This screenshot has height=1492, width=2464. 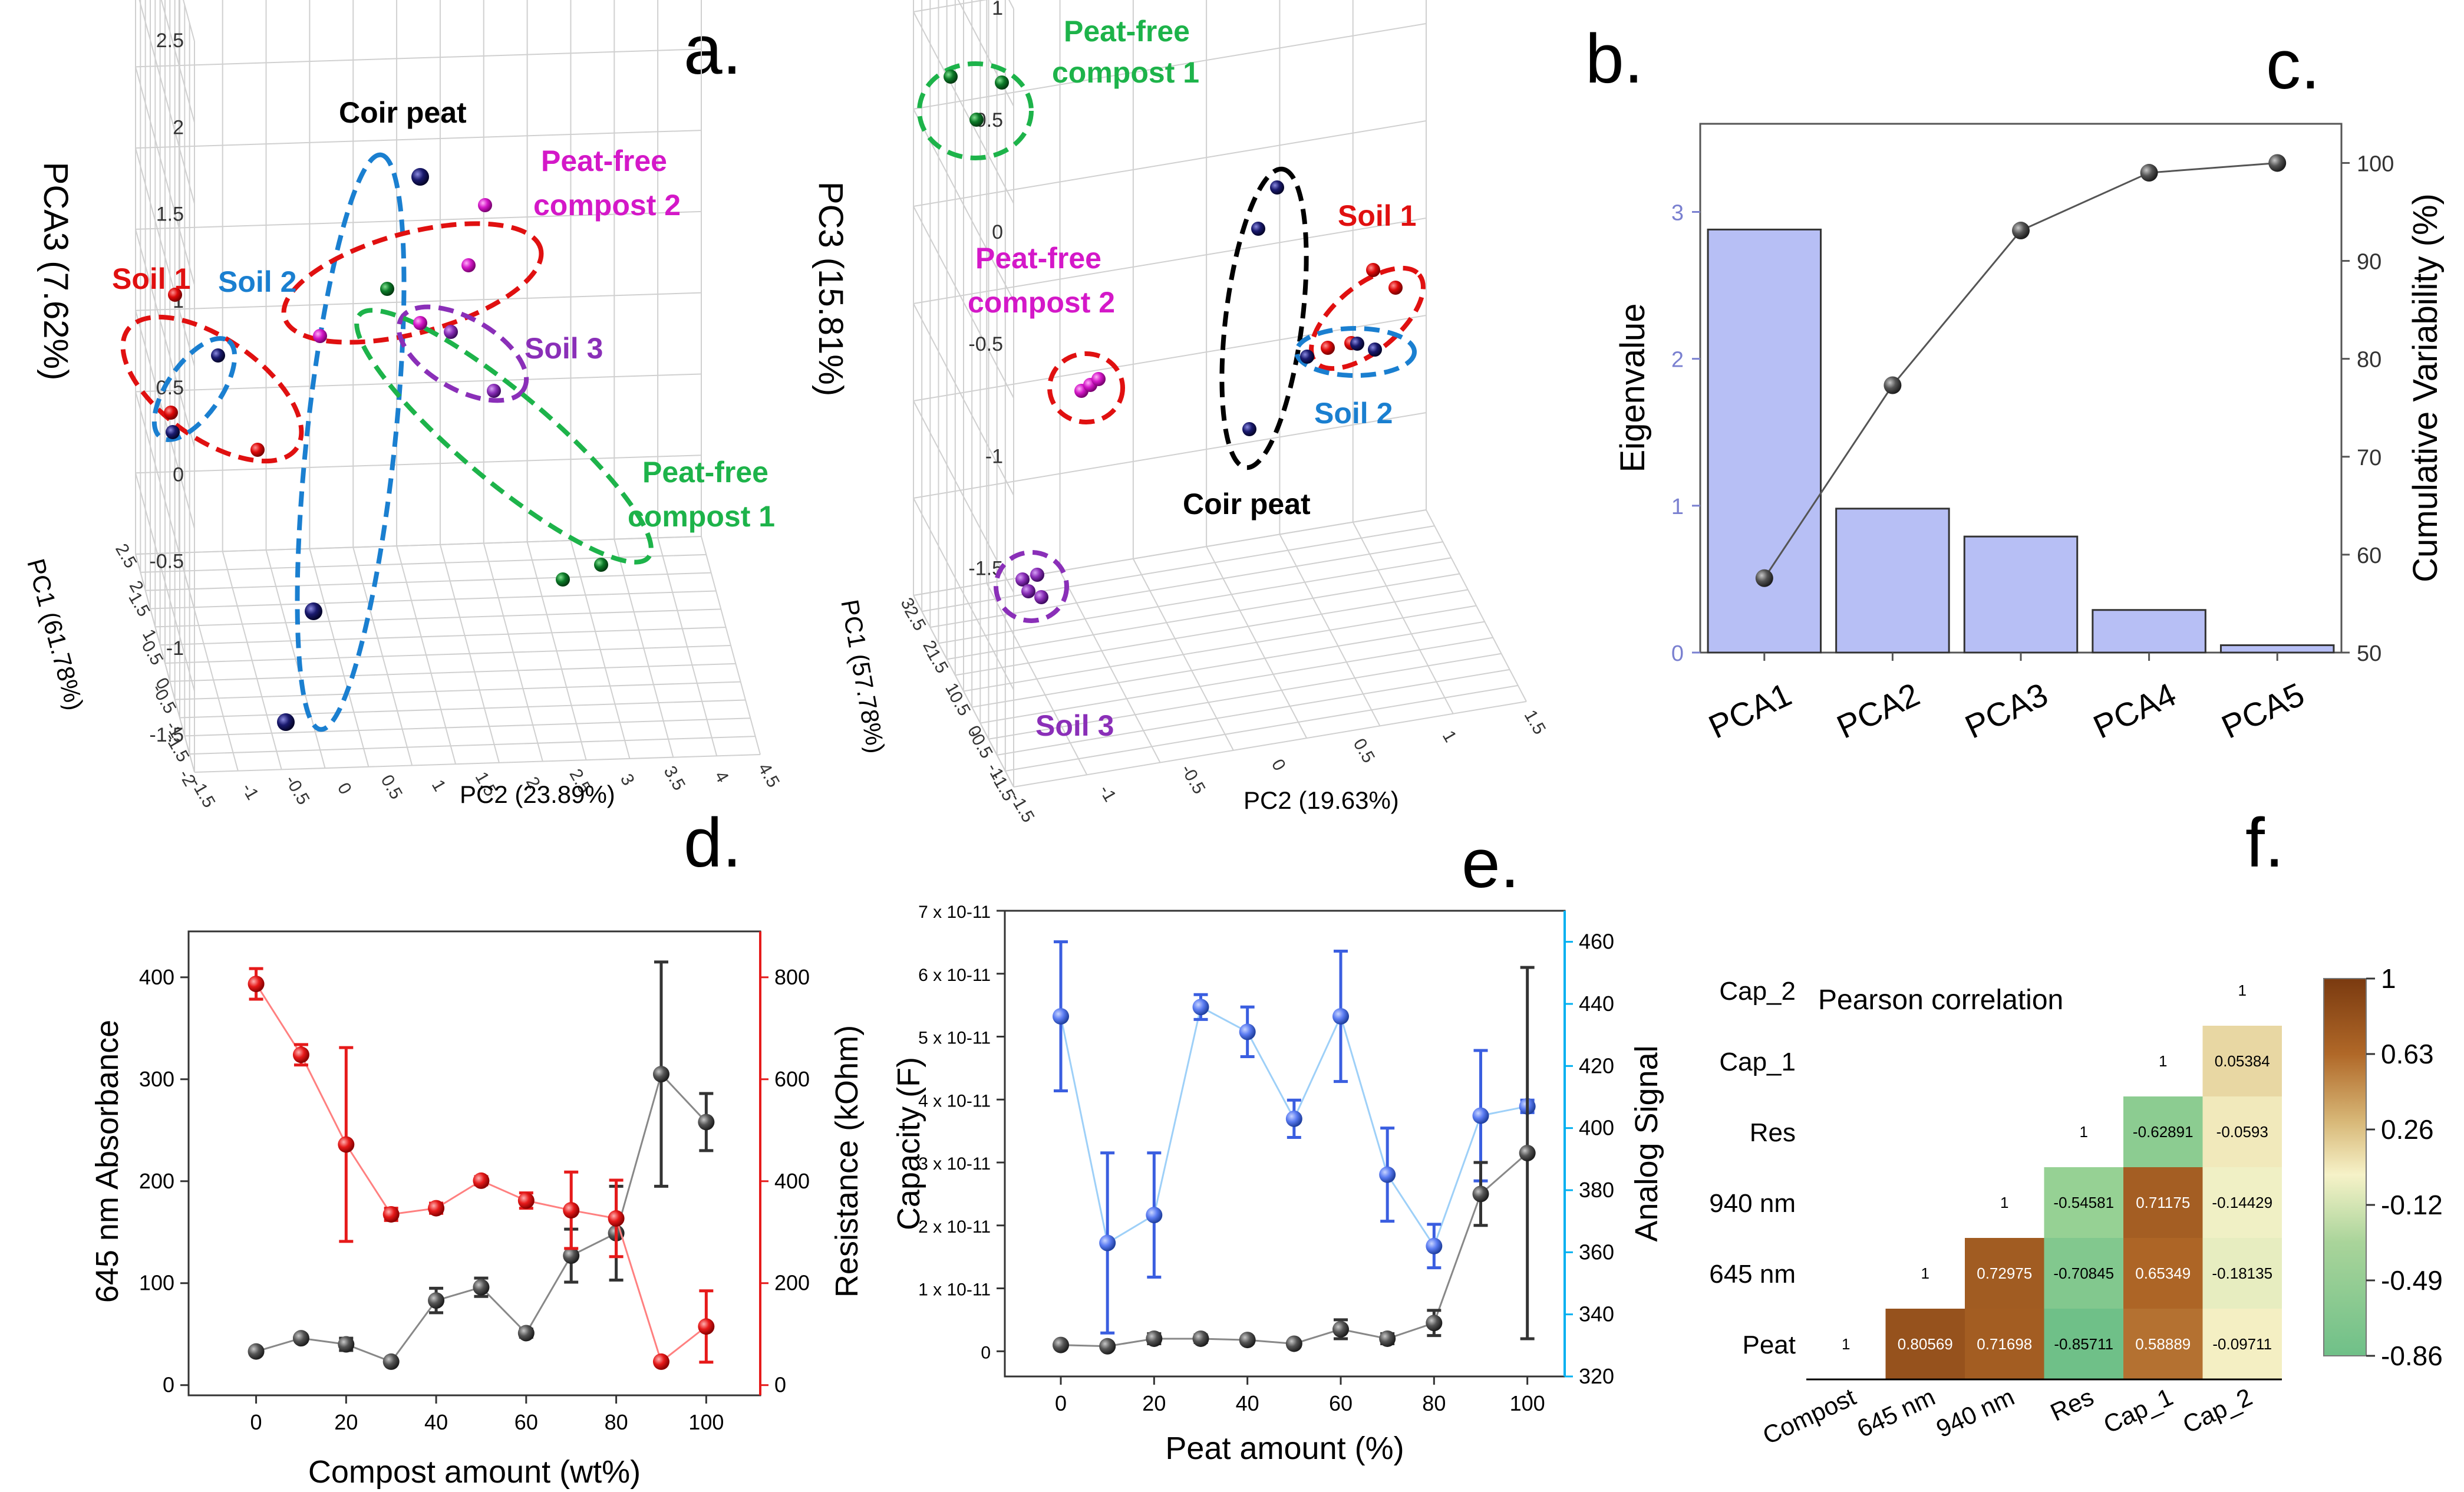 I want to click on point-coir-a, so click(x=420, y=177).